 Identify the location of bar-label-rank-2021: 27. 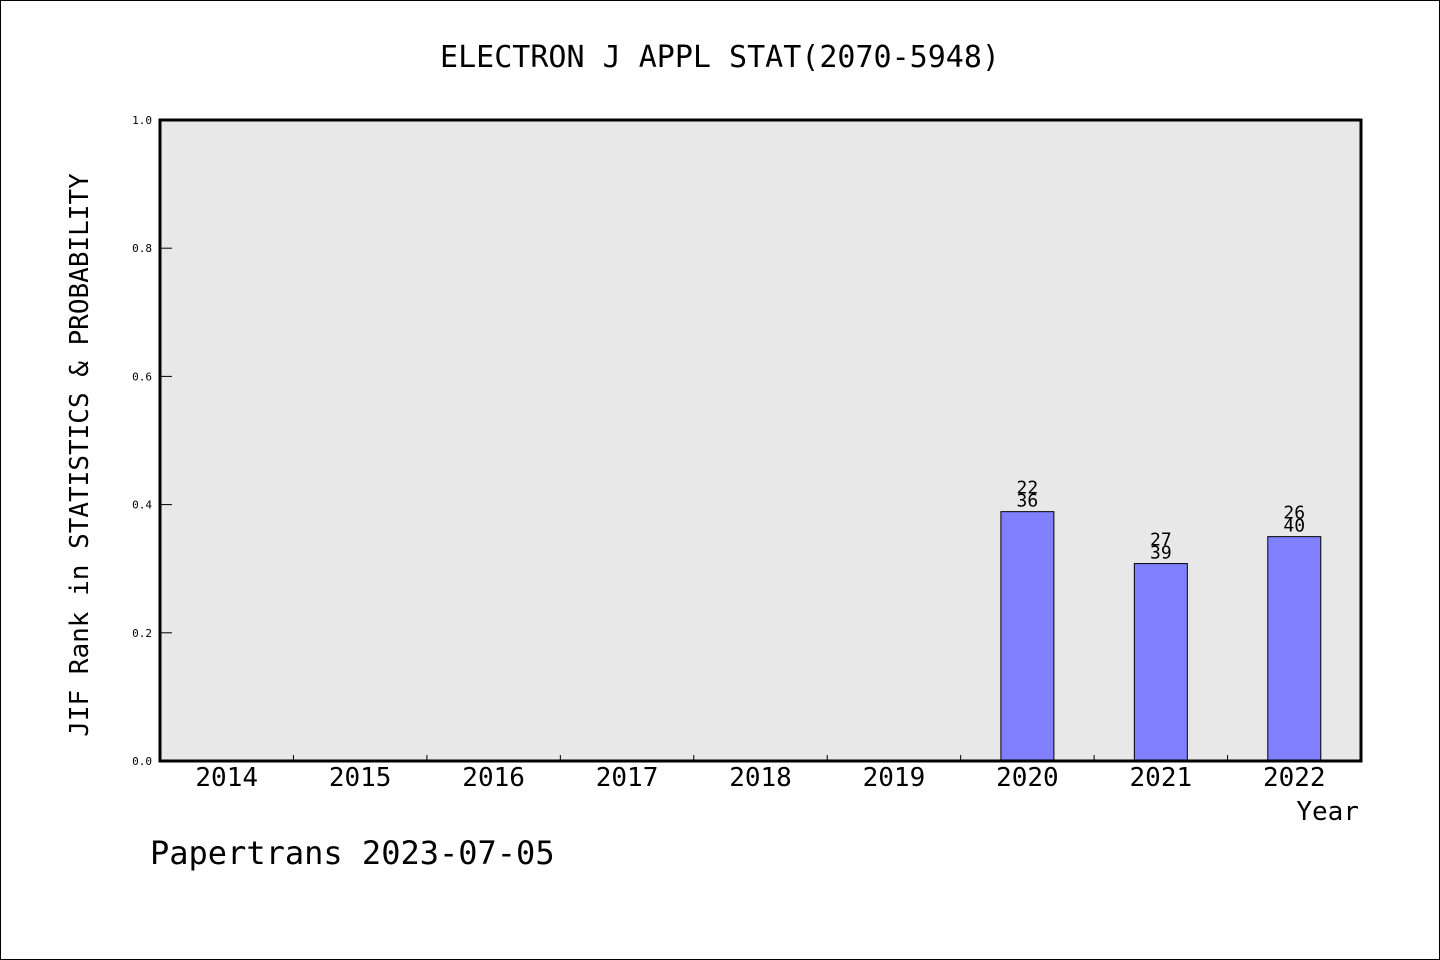
(1161, 540).